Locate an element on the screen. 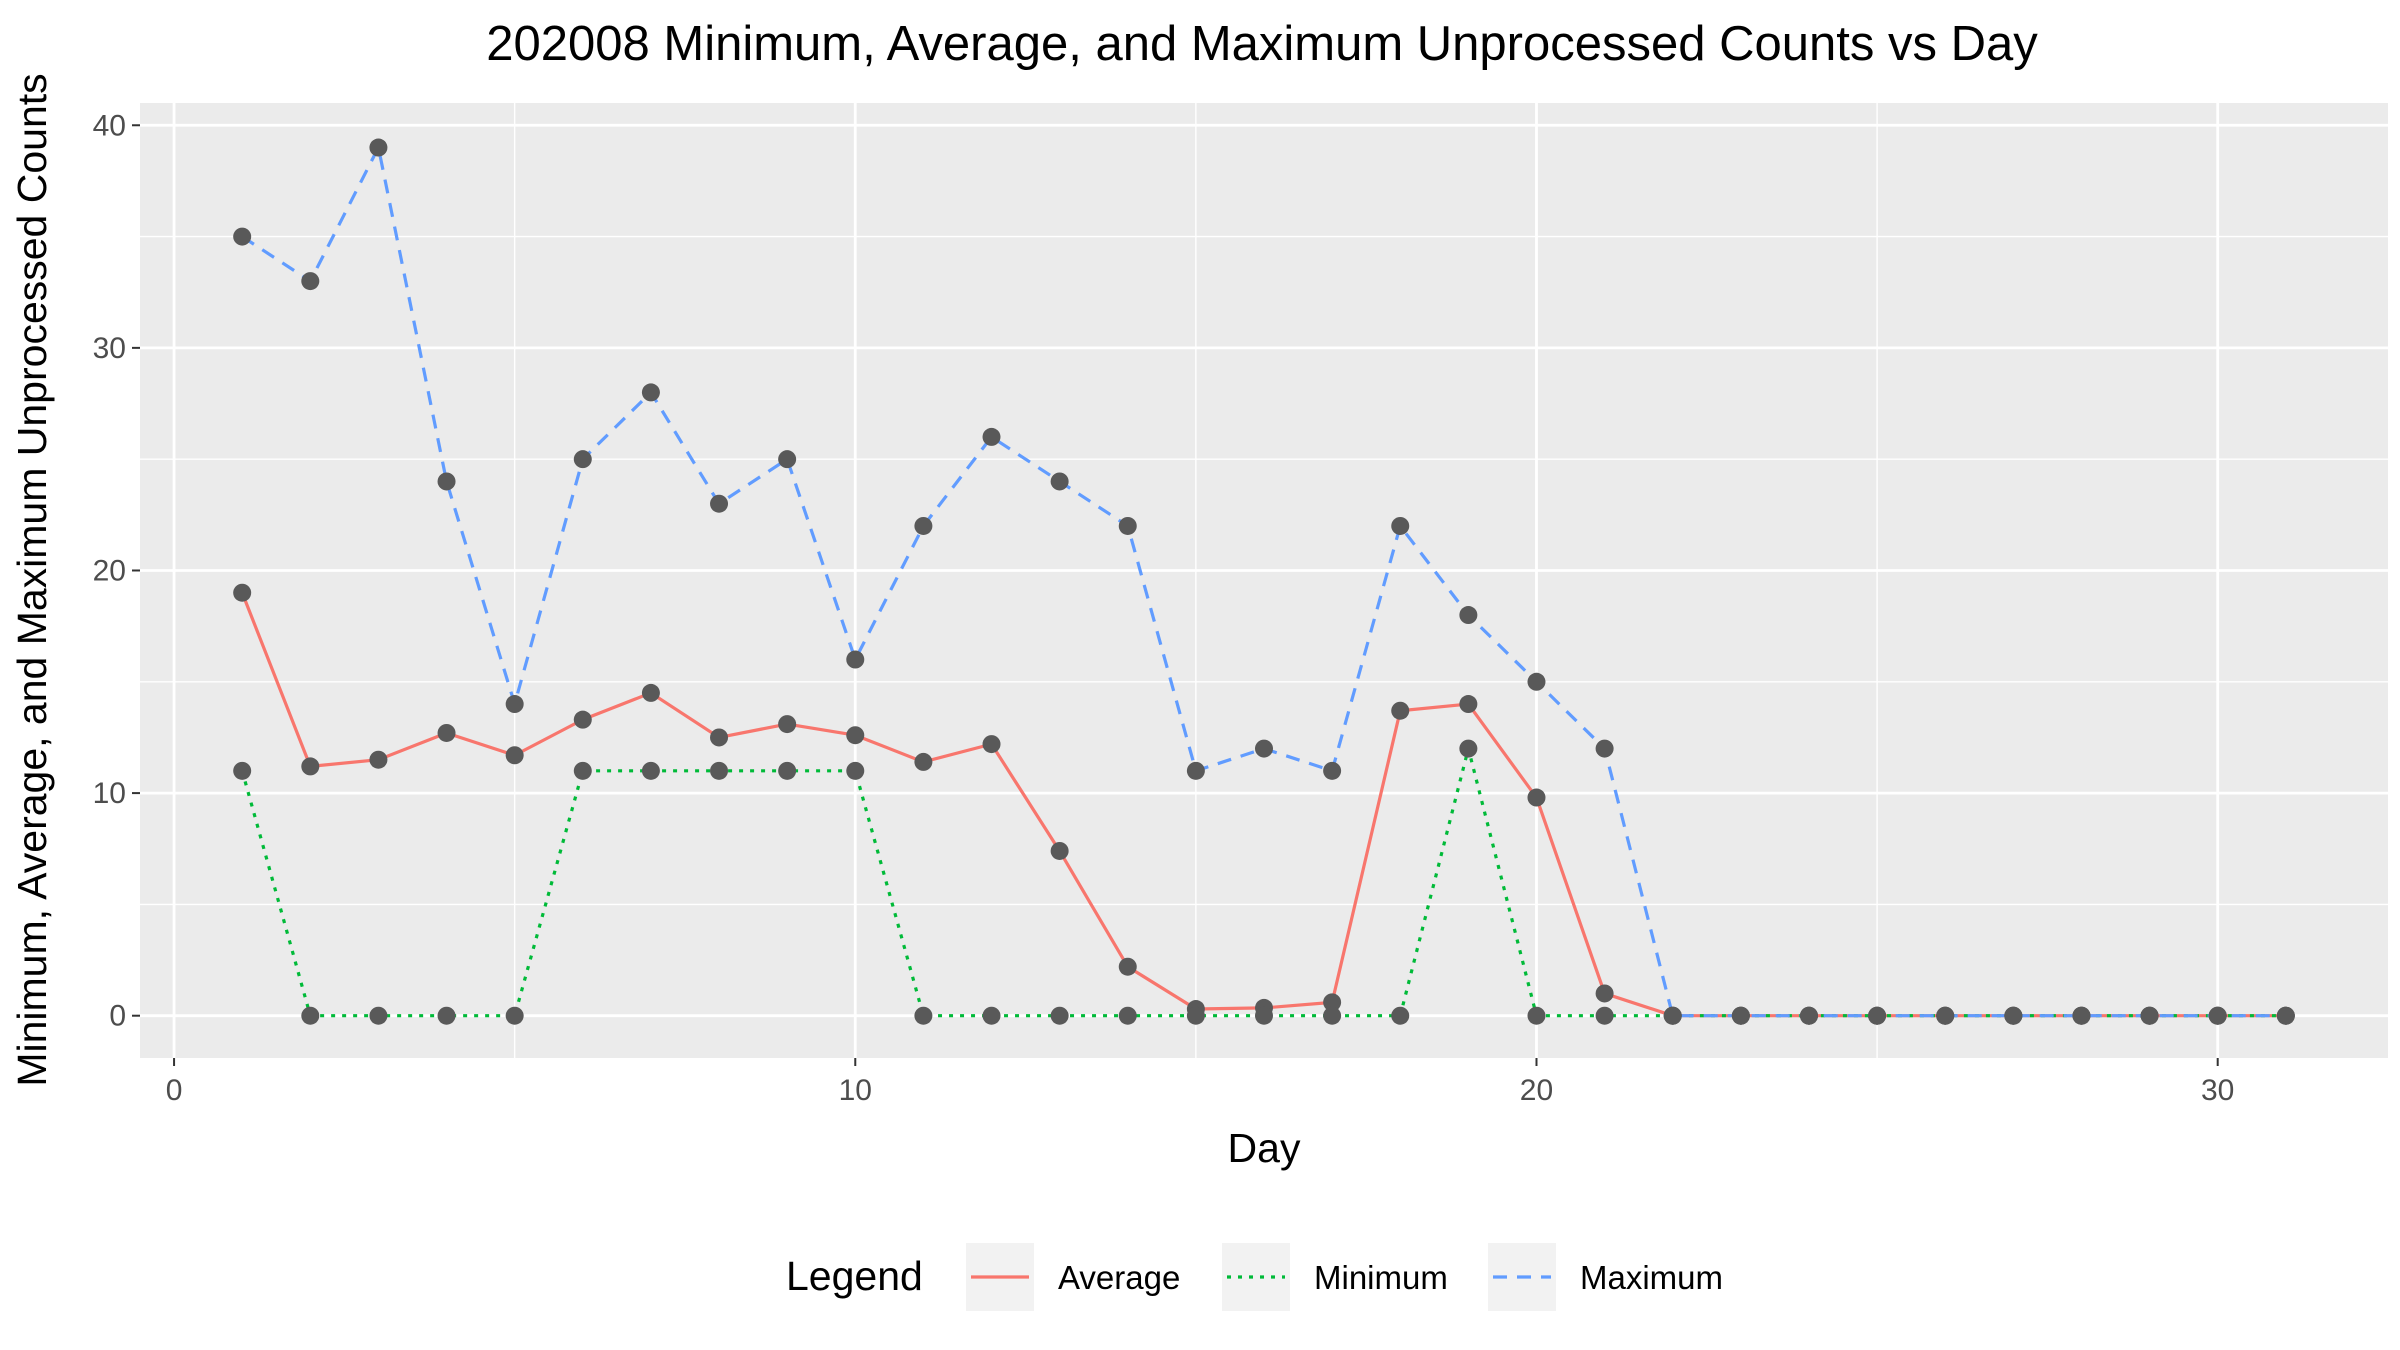  x-axis: 0 10 20 30 is located at coordinates (1200, 1082).